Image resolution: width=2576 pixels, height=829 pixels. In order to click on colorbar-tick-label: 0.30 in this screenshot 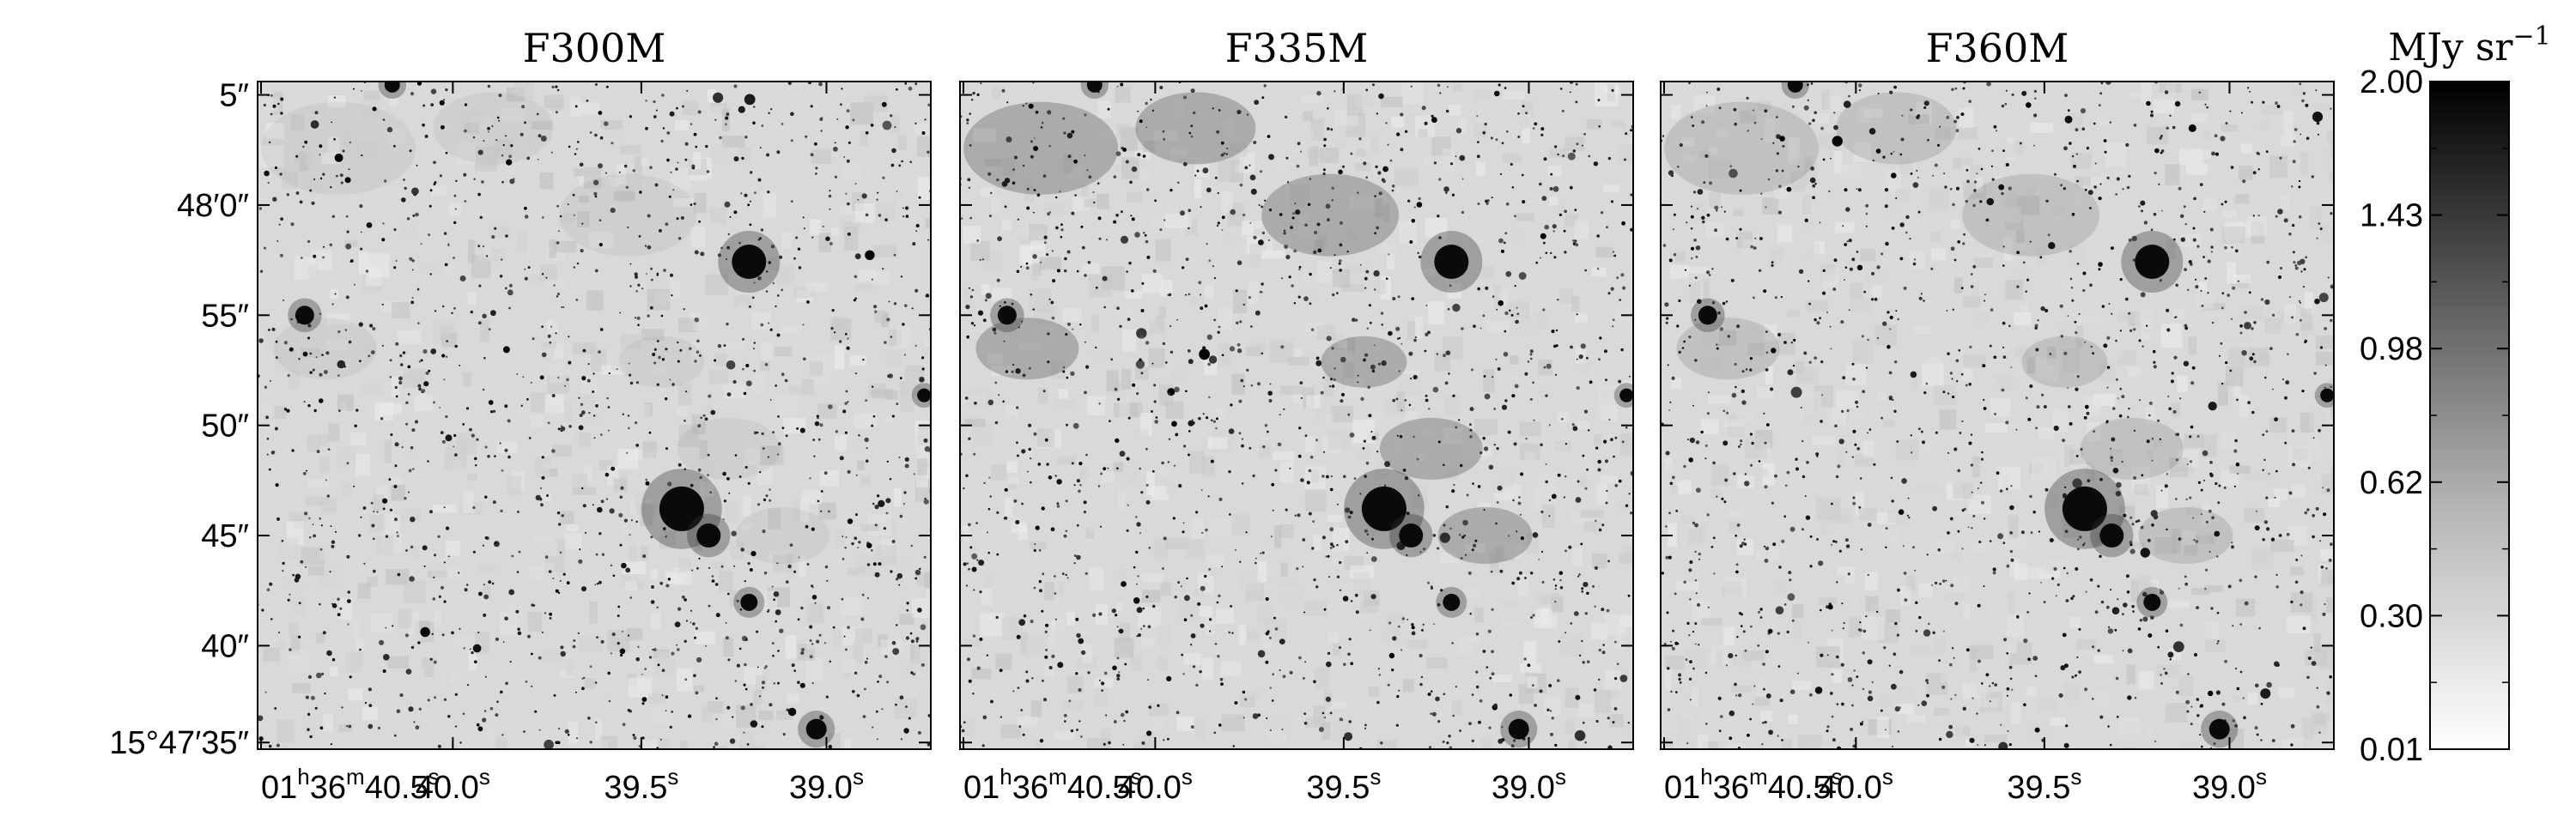, I will do `click(2391, 616)`.